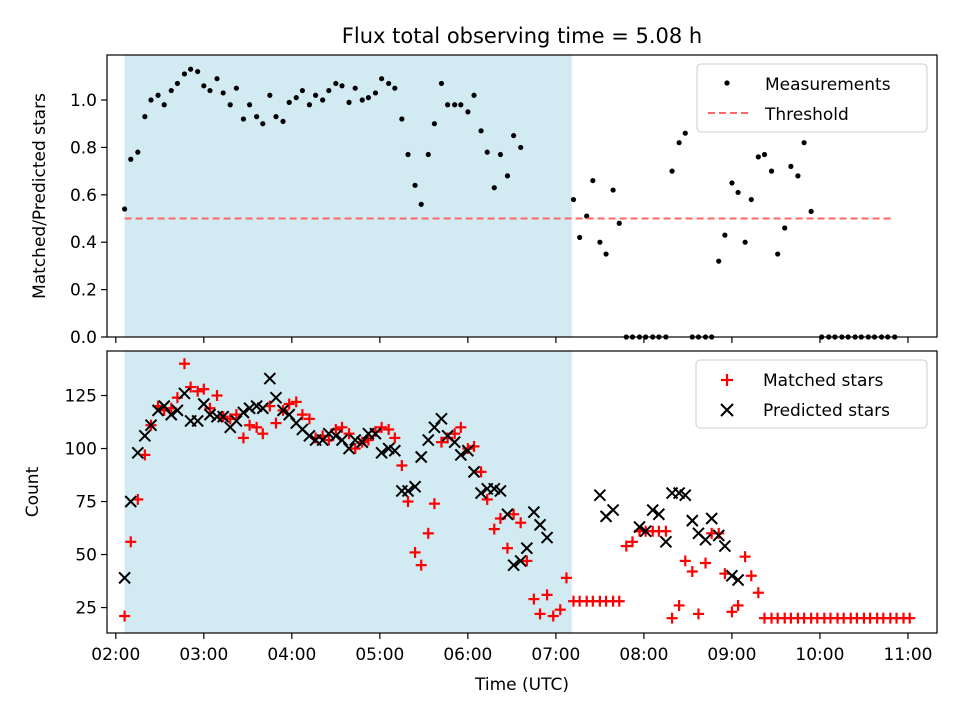 The height and width of the screenshot is (720, 960). I want to click on y-tick-label: 100, so click(81, 450).